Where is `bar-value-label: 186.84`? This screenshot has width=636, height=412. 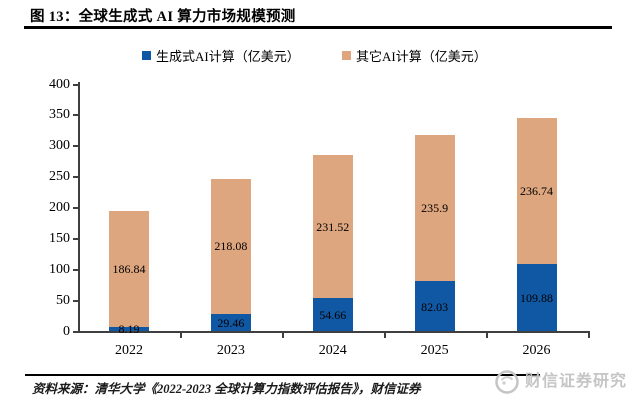 bar-value-label: 186.84 is located at coordinates (129, 269).